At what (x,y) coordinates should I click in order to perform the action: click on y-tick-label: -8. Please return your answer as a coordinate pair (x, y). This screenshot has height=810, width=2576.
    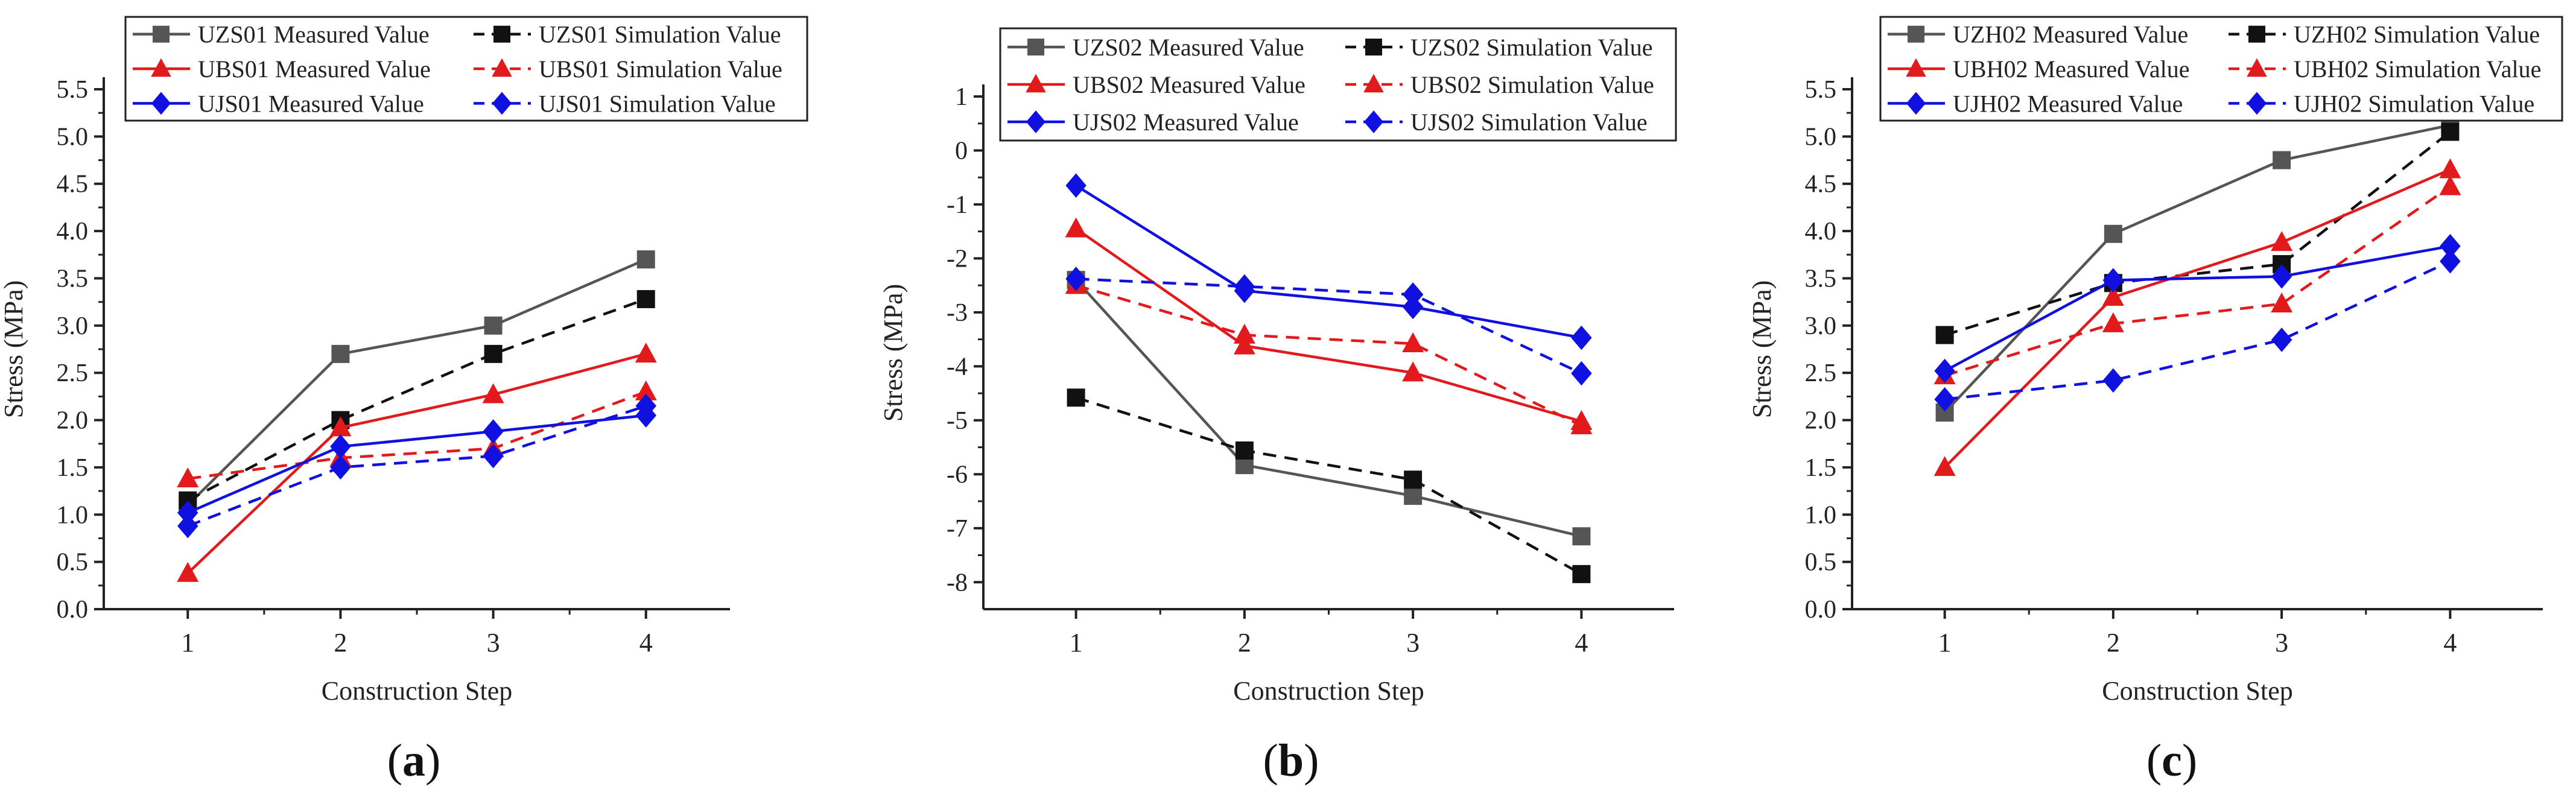
    Looking at the image, I should click on (958, 582).